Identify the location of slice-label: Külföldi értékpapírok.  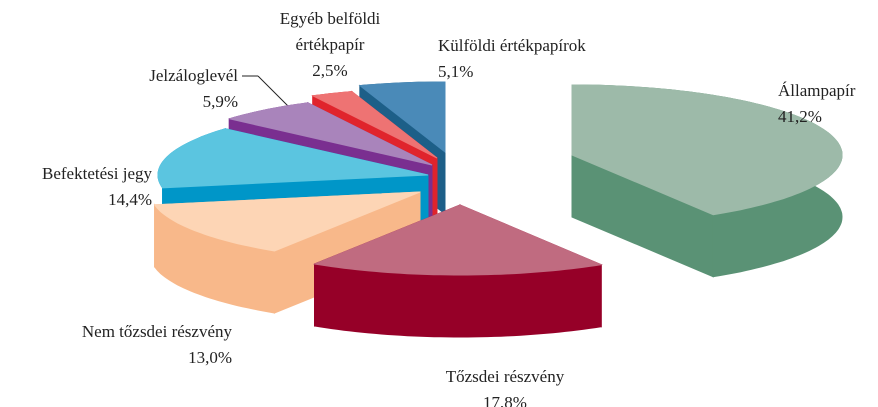
(512, 45).